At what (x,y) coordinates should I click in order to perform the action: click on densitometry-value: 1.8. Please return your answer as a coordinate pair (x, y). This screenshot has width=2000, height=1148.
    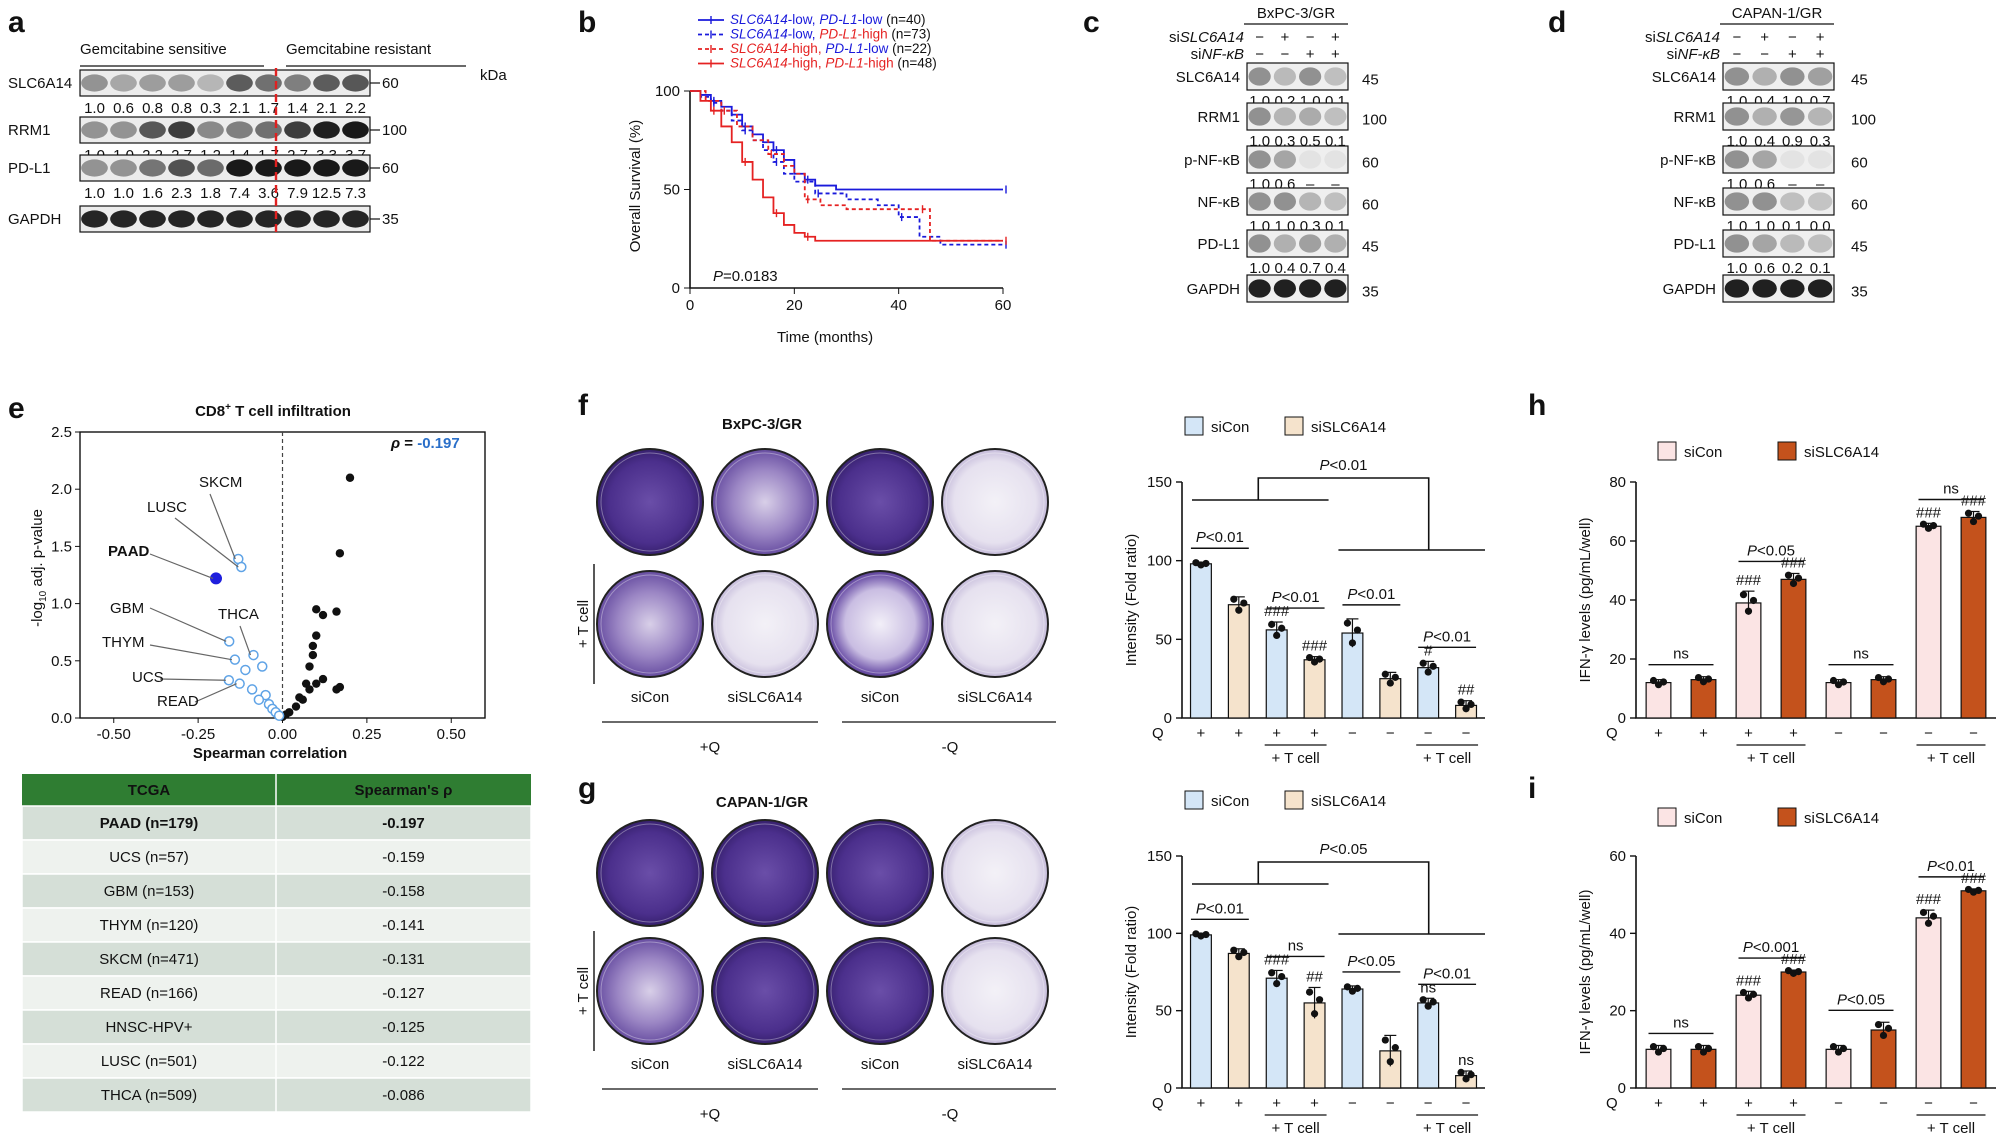
    Looking at the image, I should click on (210, 193).